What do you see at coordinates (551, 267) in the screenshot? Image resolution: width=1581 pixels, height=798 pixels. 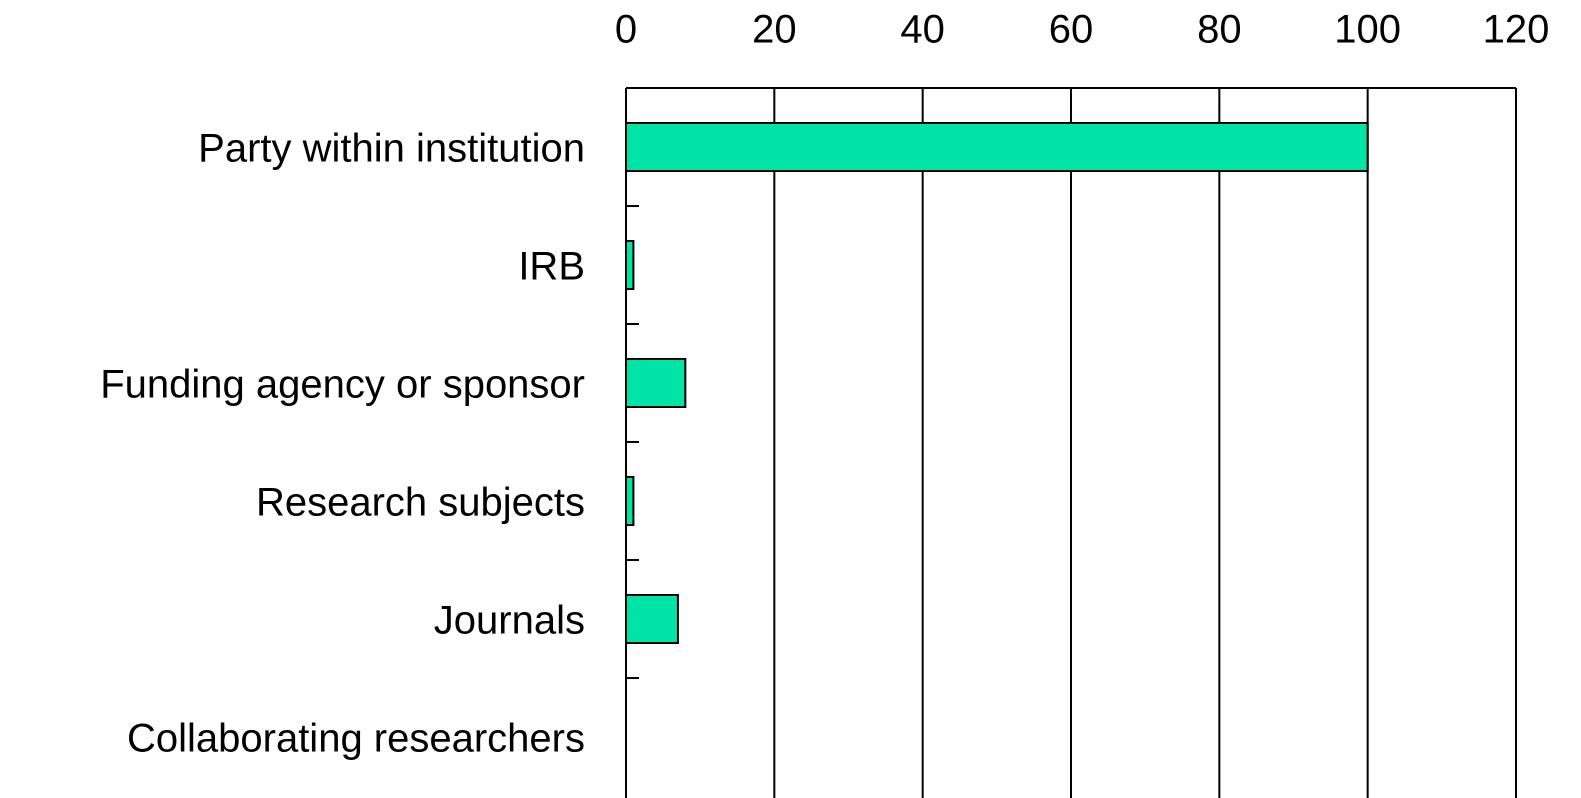 I see `y-tick-label: IRB` at bounding box center [551, 267].